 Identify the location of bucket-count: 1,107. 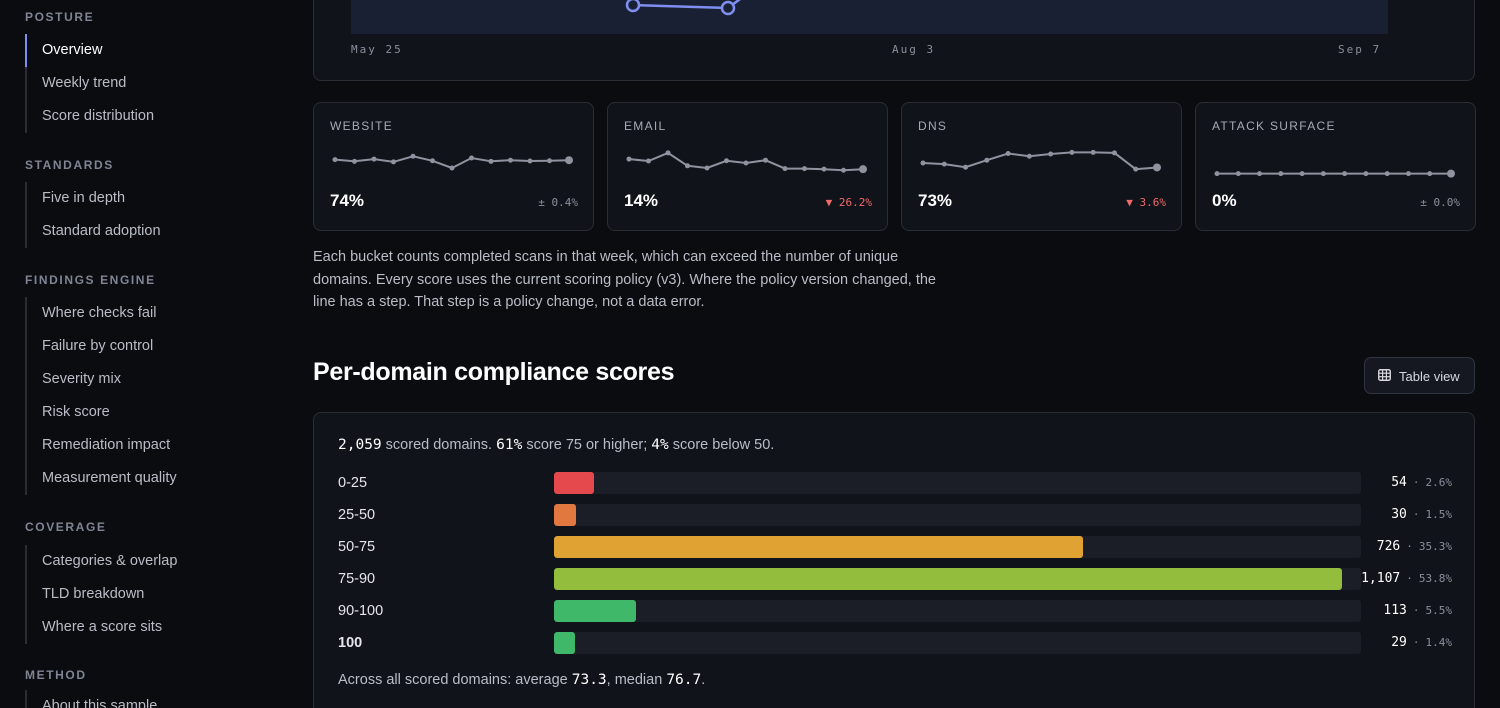
(1381, 578).